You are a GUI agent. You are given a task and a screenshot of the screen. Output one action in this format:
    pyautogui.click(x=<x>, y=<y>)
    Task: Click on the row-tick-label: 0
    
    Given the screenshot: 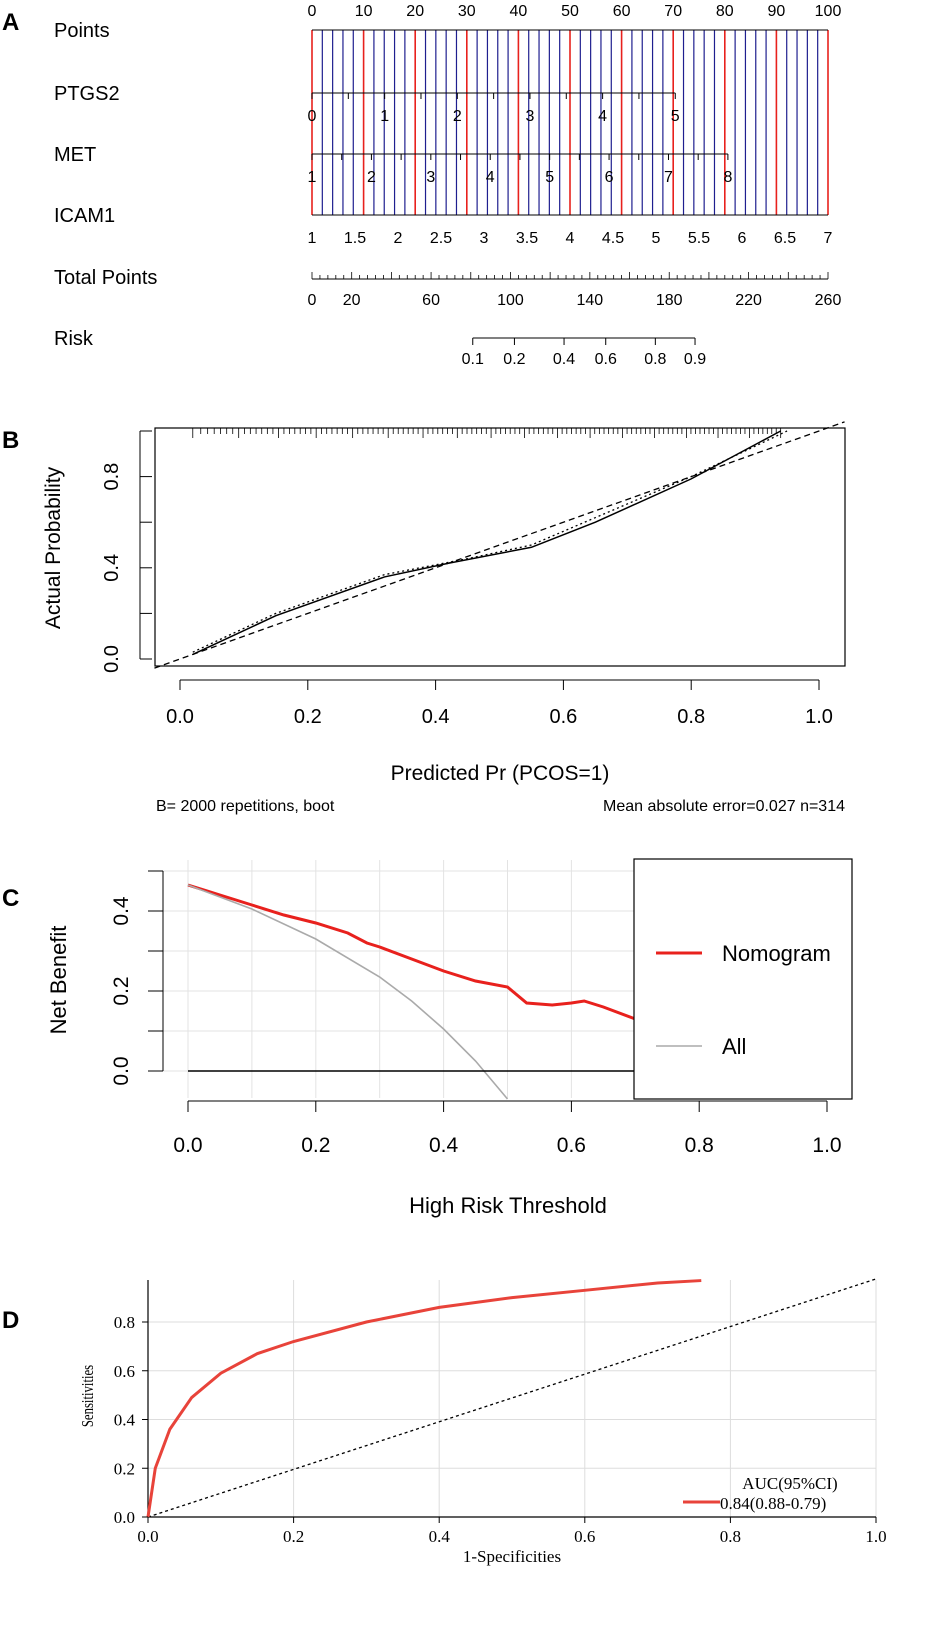 What is the action you would take?
    pyautogui.click(x=312, y=116)
    